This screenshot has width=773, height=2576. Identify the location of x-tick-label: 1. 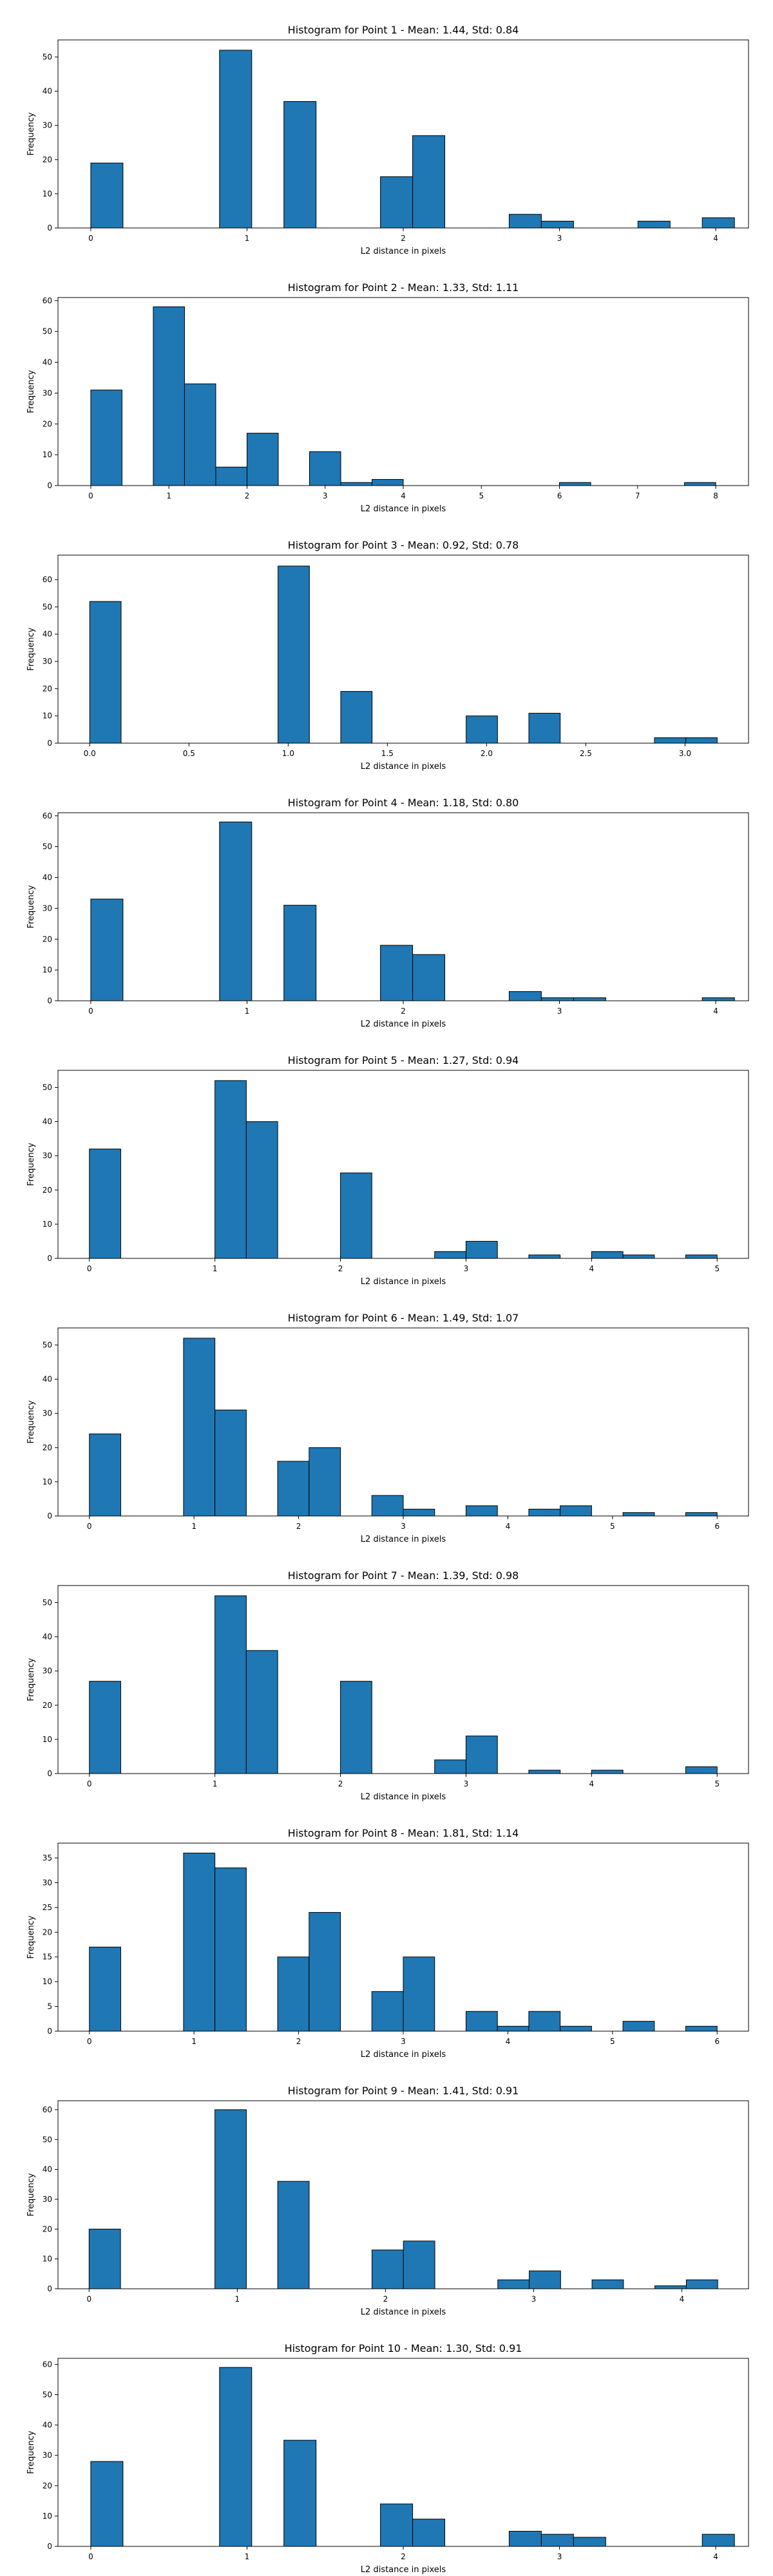
(168, 496).